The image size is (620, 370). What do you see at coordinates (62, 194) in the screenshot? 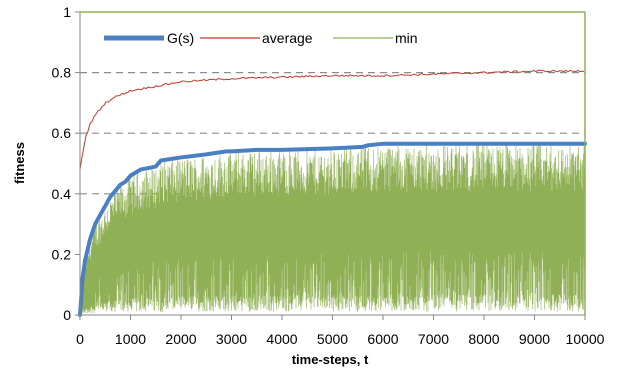
I see `y-tick-label: 0.4` at bounding box center [62, 194].